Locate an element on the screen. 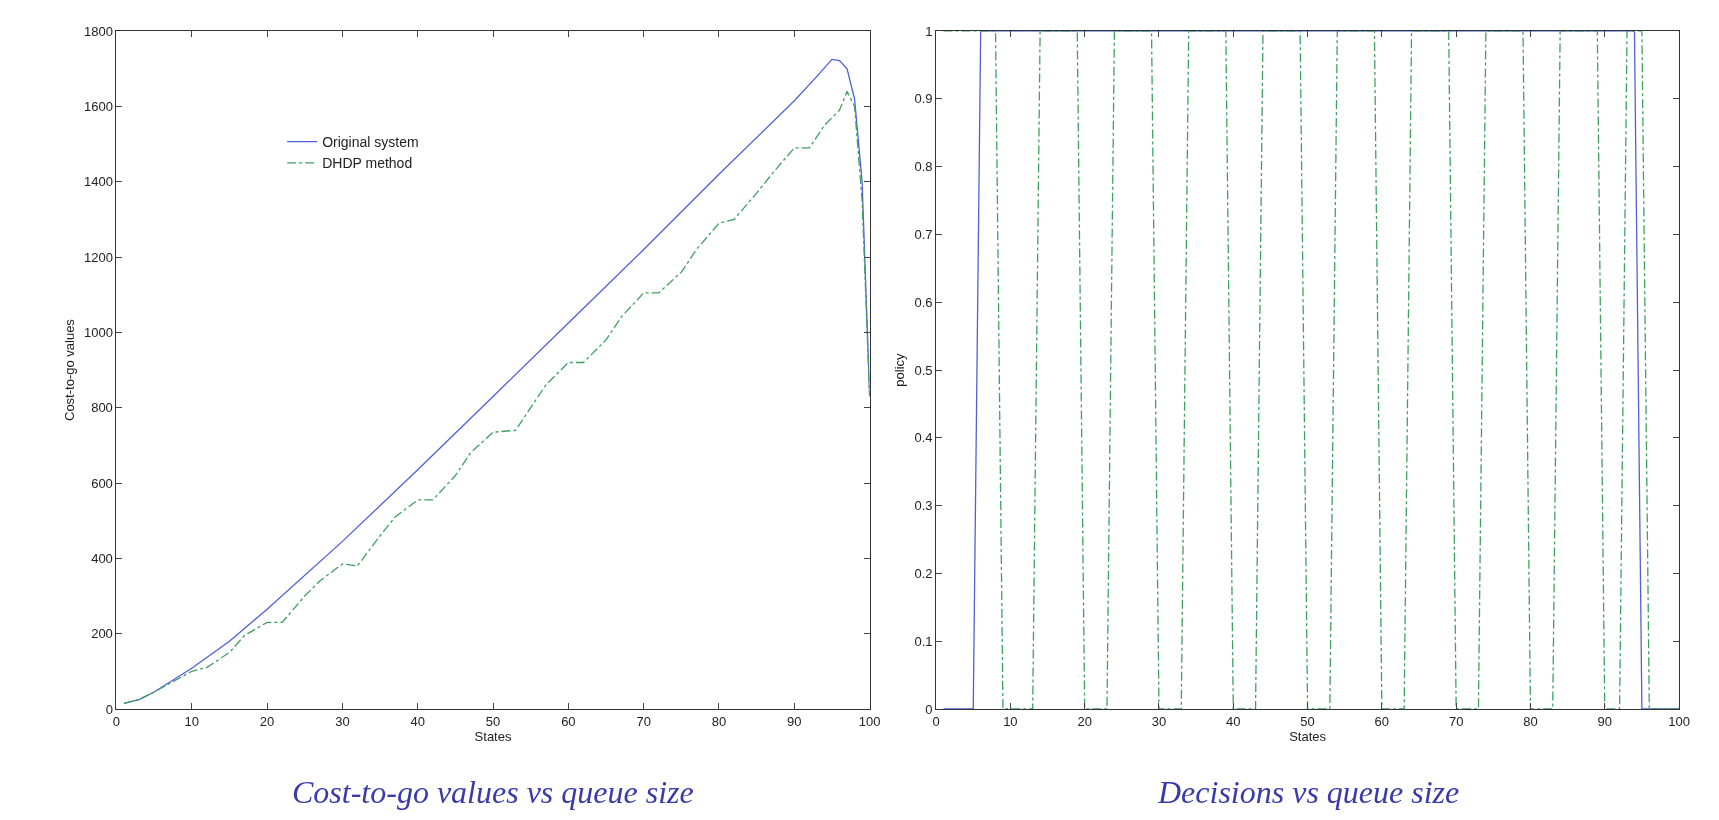  y-tick-label: 400 is located at coordinates (102, 558).